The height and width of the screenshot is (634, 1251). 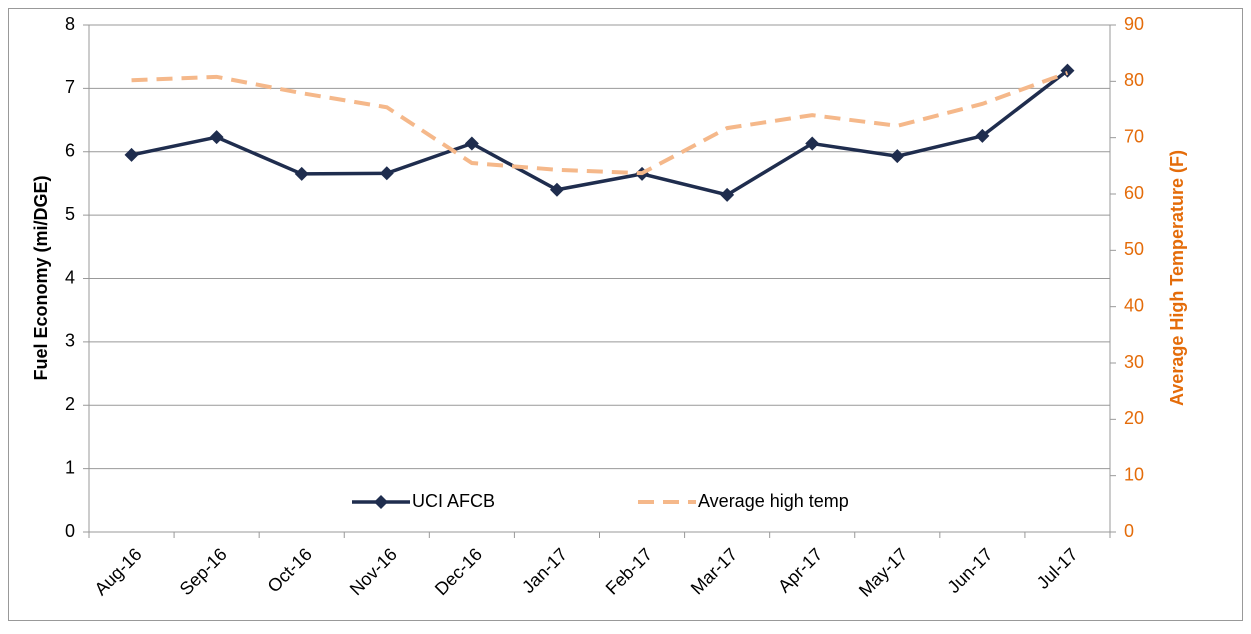 I want to click on y2-tick-label: 50, so click(x=1134, y=249).